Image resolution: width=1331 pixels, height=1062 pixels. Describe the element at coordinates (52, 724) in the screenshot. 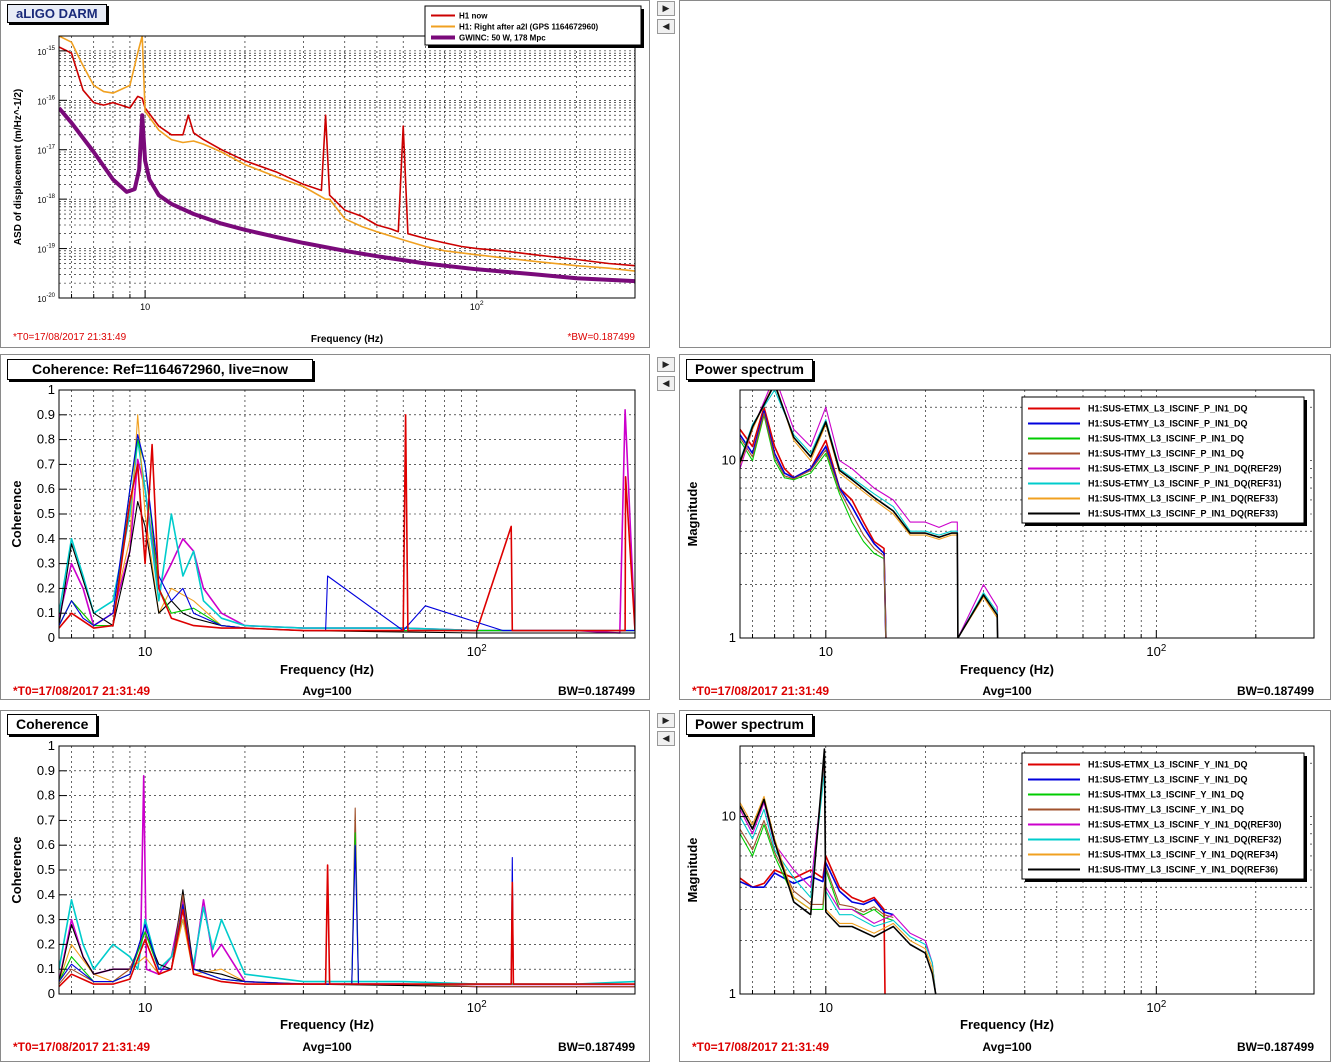

I see `pad-title: Coherence` at that location.